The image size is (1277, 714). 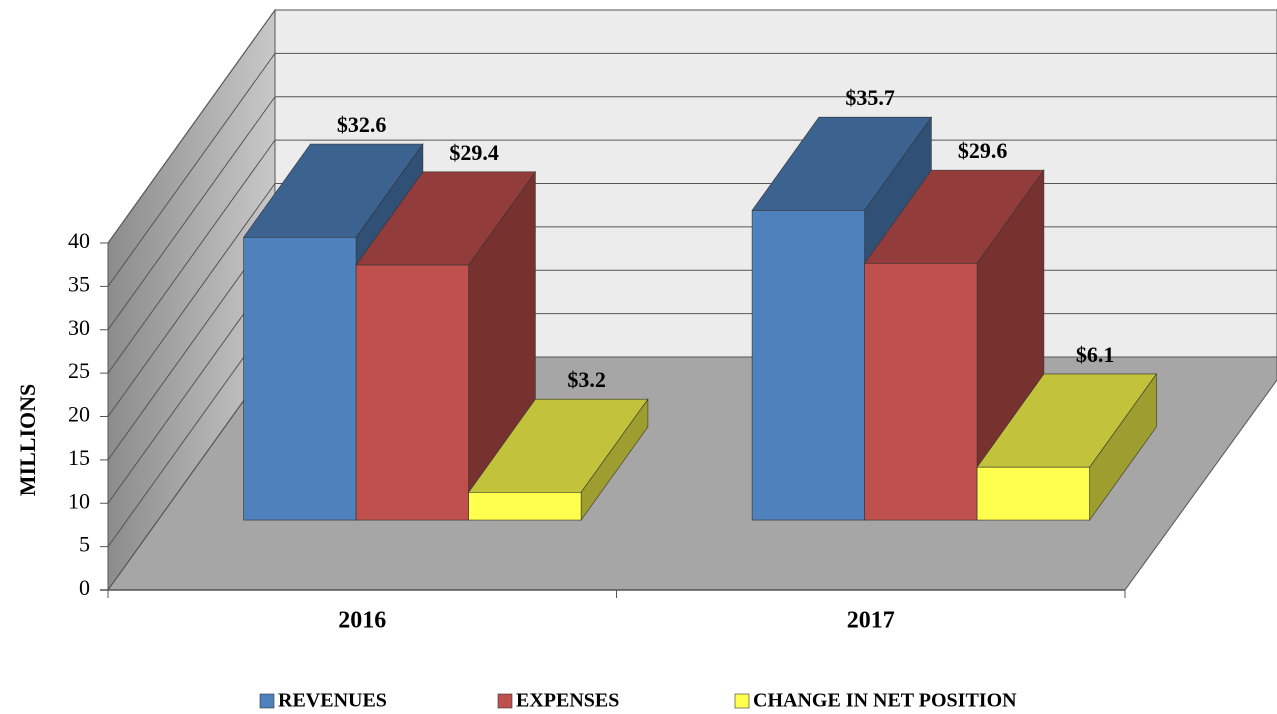 What do you see at coordinates (79, 240) in the screenshot?
I see `y-tick-label: 40` at bounding box center [79, 240].